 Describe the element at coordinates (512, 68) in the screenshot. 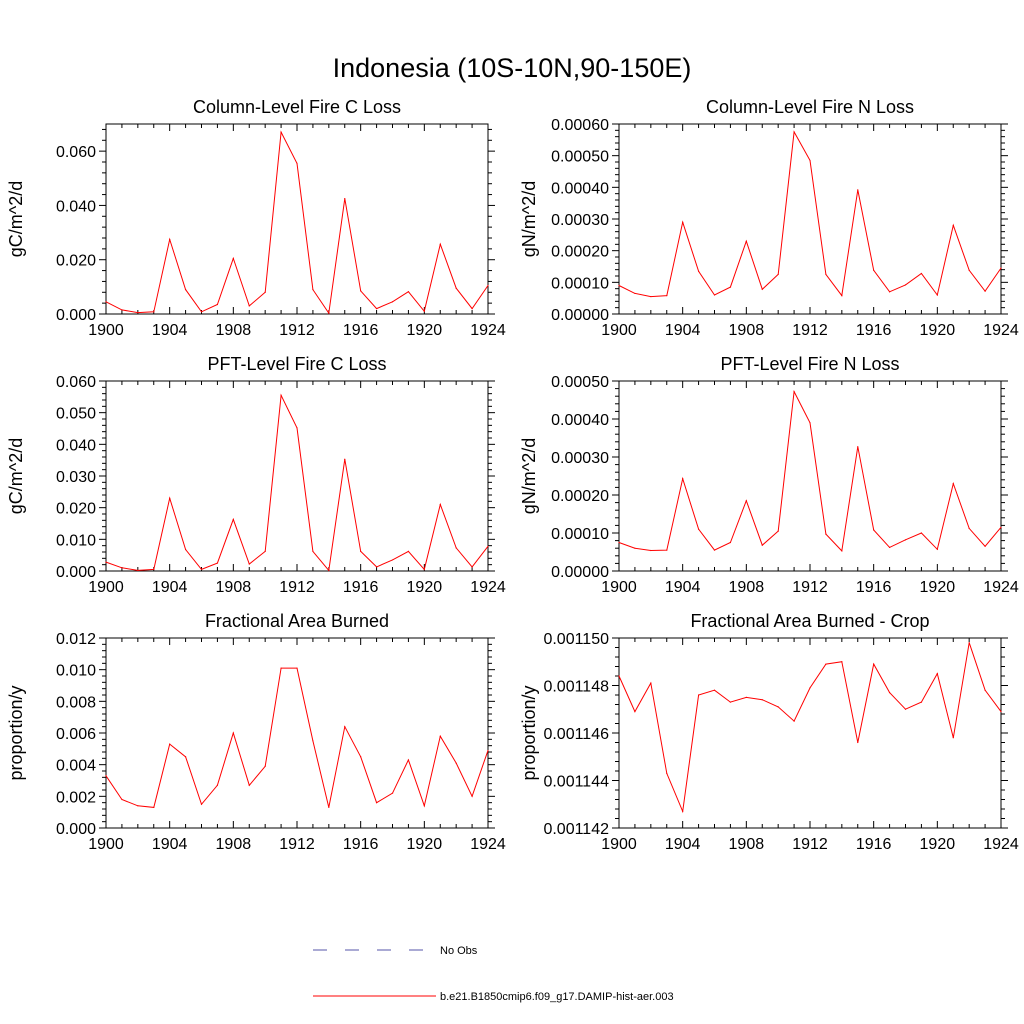

I see `figure-title: Indonesia (10S-10N,90-150E)` at that location.